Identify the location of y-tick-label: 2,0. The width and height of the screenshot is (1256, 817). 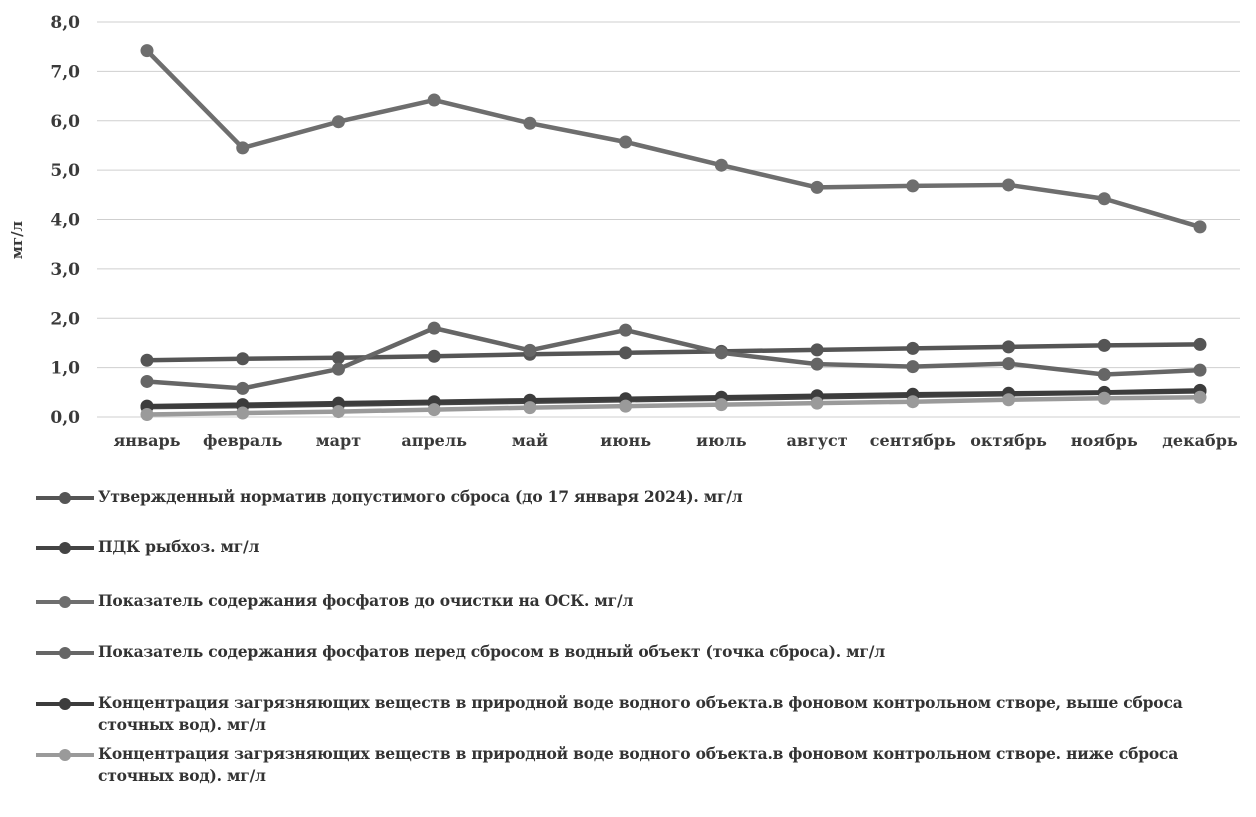
(65, 319).